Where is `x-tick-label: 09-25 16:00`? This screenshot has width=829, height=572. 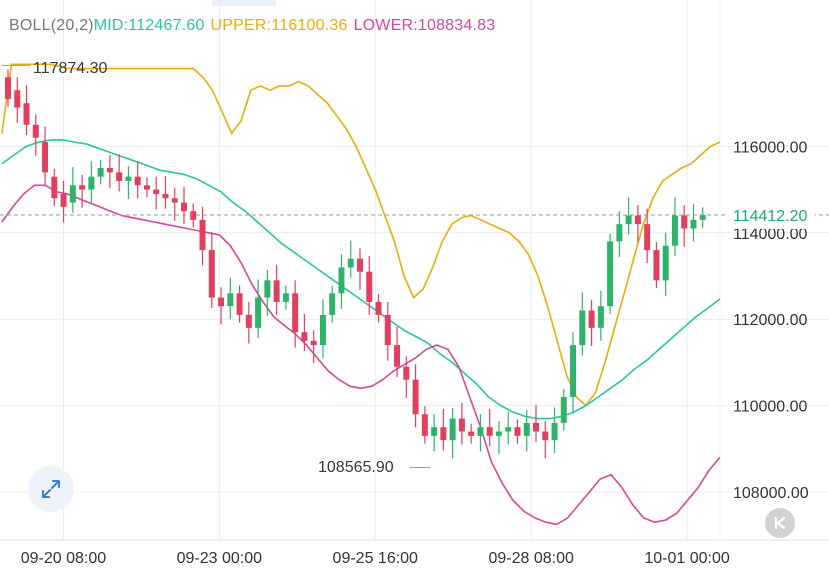 x-tick-label: 09-25 16:00 is located at coordinates (376, 558).